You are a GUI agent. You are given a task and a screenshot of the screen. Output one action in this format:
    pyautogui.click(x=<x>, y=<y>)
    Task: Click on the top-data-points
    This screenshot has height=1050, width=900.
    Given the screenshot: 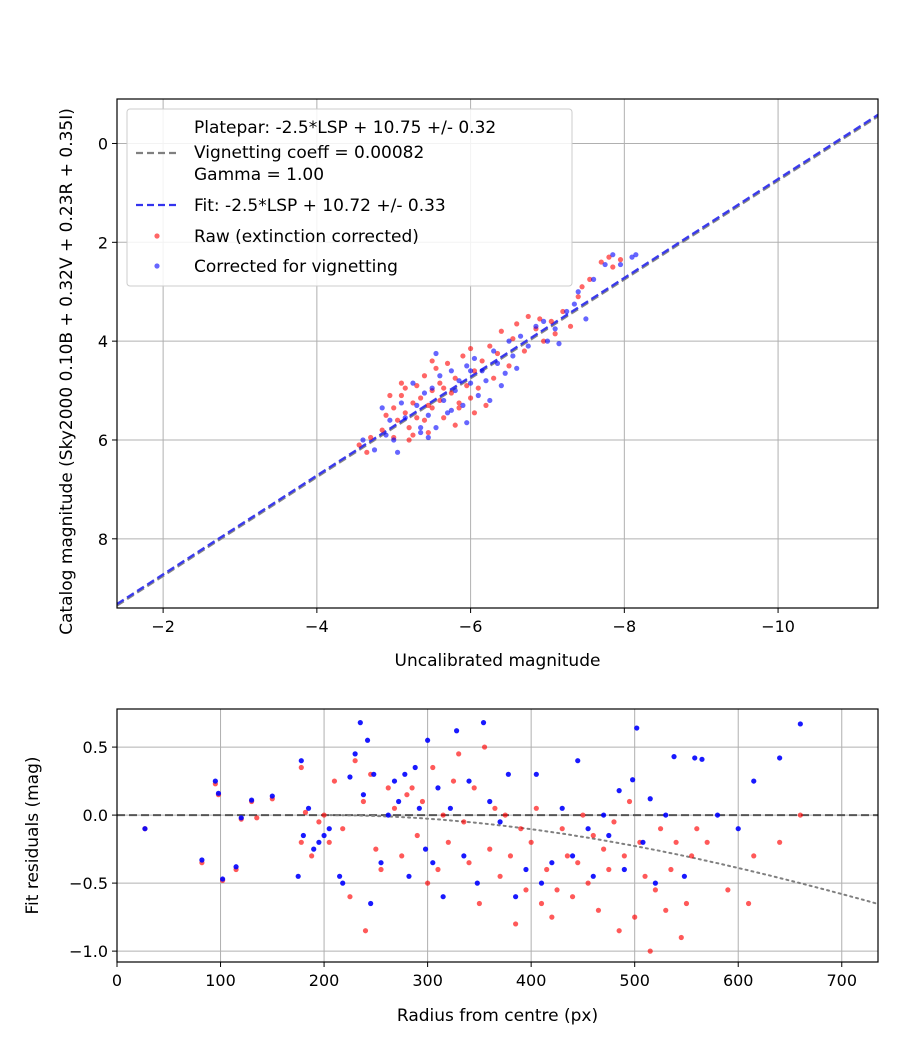 What is the action you would take?
    pyautogui.click(x=497, y=353)
    